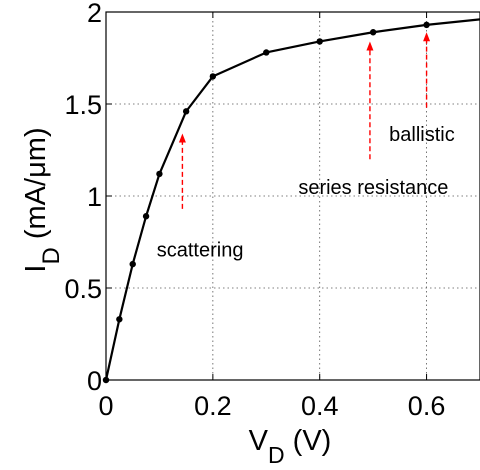 The height and width of the screenshot is (470, 480). What do you see at coordinates (94, 381) in the screenshot?
I see `y-tick-label-0: 0` at bounding box center [94, 381].